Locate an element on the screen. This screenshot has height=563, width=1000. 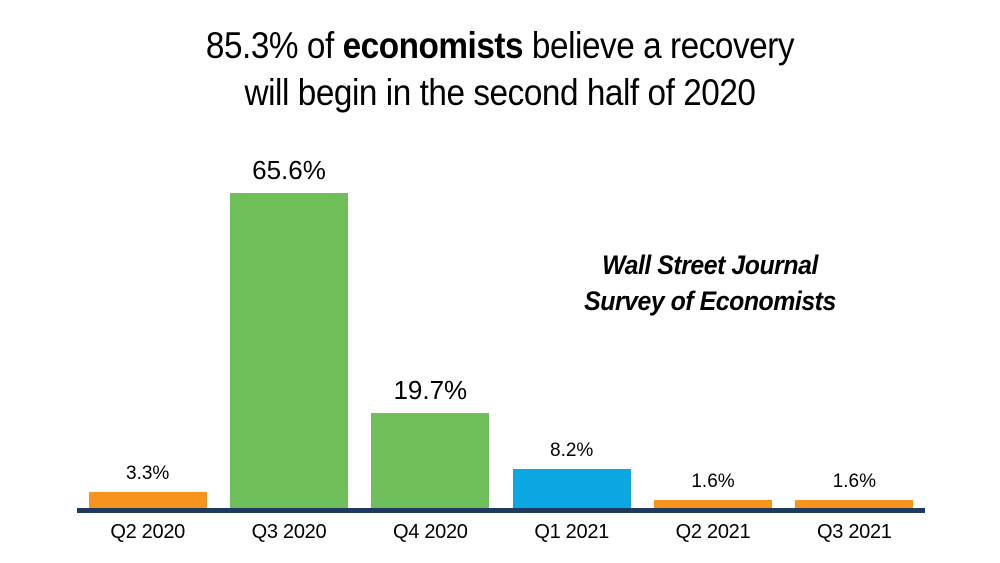
data-label-q3-2021: 1.6% is located at coordinates (854, 481).